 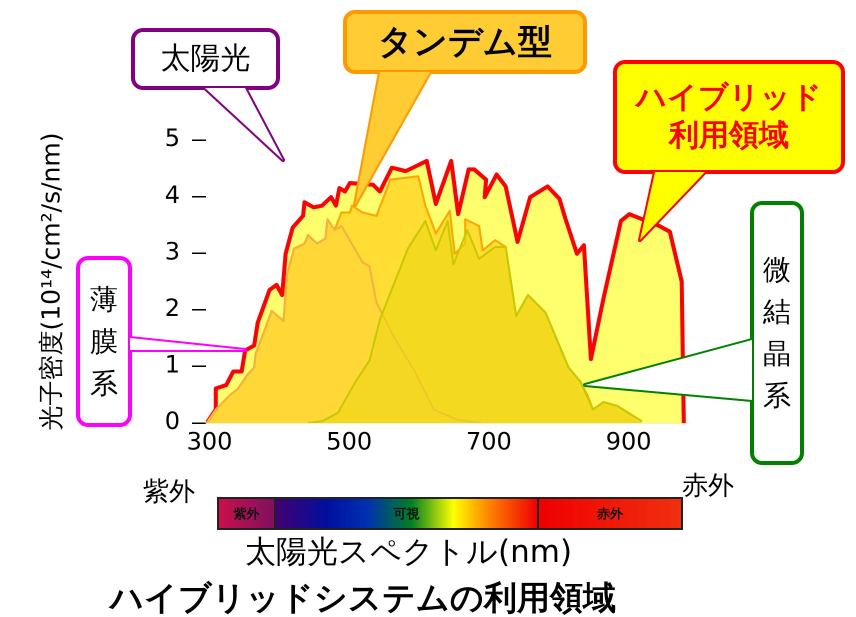 I want to click on spectrum-strip: 紫外 可視 赤外, so click(x=450, y=513).